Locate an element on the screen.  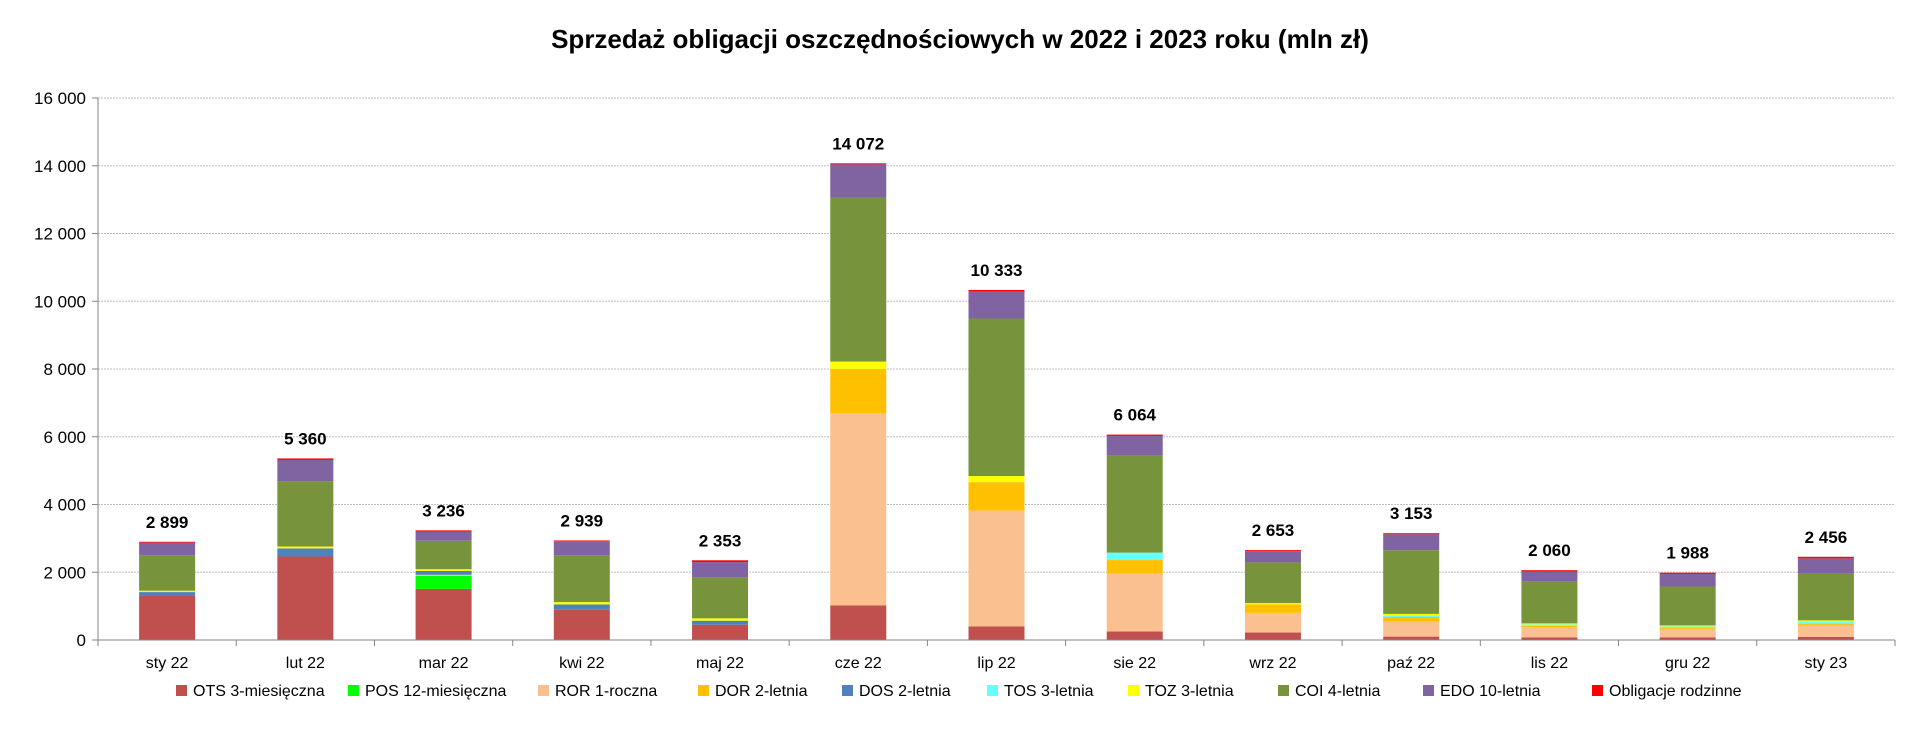
legend-label: DOS 2-letnia is located at coordinates (905, 691).